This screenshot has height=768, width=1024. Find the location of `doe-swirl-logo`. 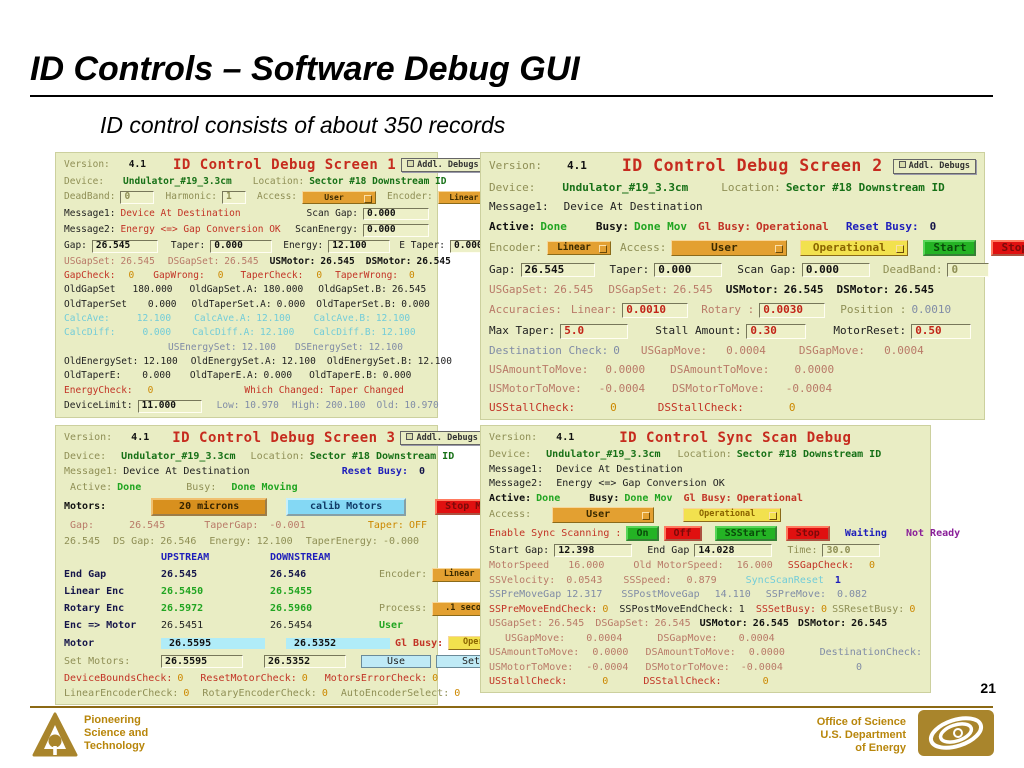

doe-swirl-logo is located at coordinates (956, 735).